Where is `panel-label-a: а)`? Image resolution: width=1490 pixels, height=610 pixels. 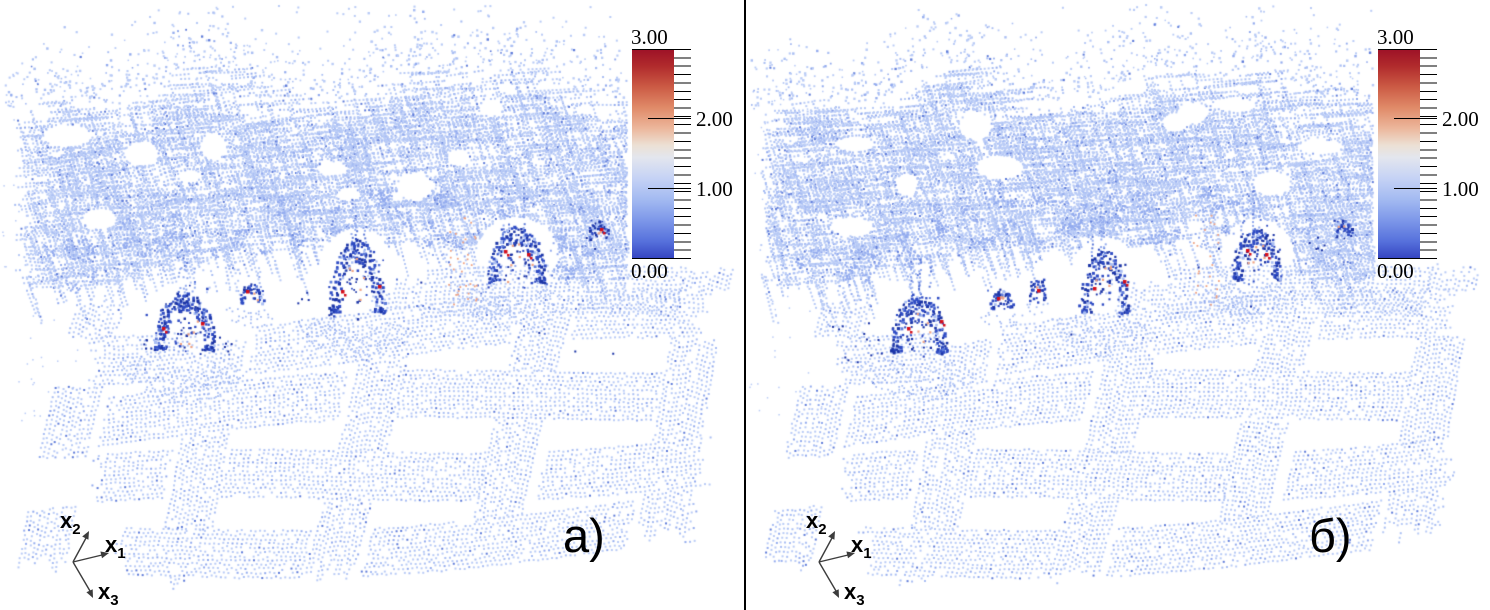 panel-label-a: а) is located at coordinates (584, 535).